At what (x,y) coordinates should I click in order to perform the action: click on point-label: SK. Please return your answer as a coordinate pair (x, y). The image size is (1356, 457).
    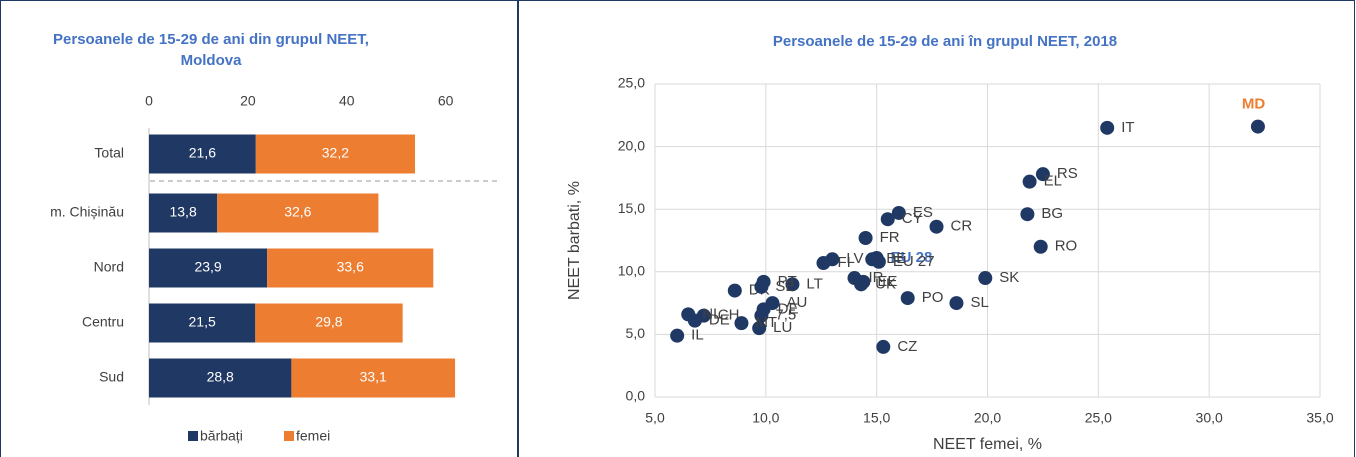
    Looking at the image, I should click on (1009, 277).